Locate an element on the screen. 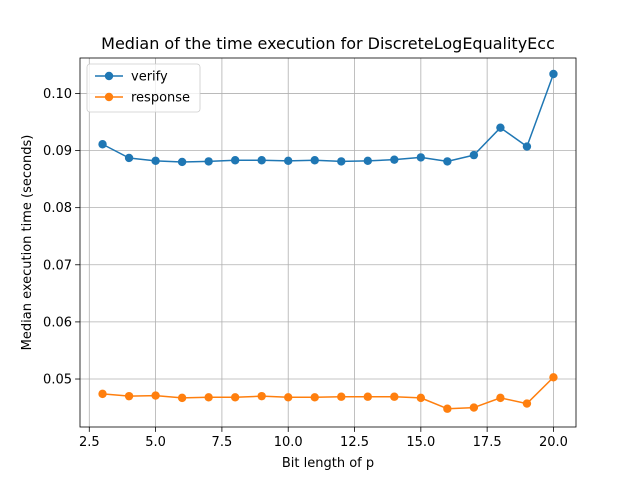 Image resolution: width=640 pixels, height=480 pixels. legend-label-verify: verify is located at coordinates (149, 77).